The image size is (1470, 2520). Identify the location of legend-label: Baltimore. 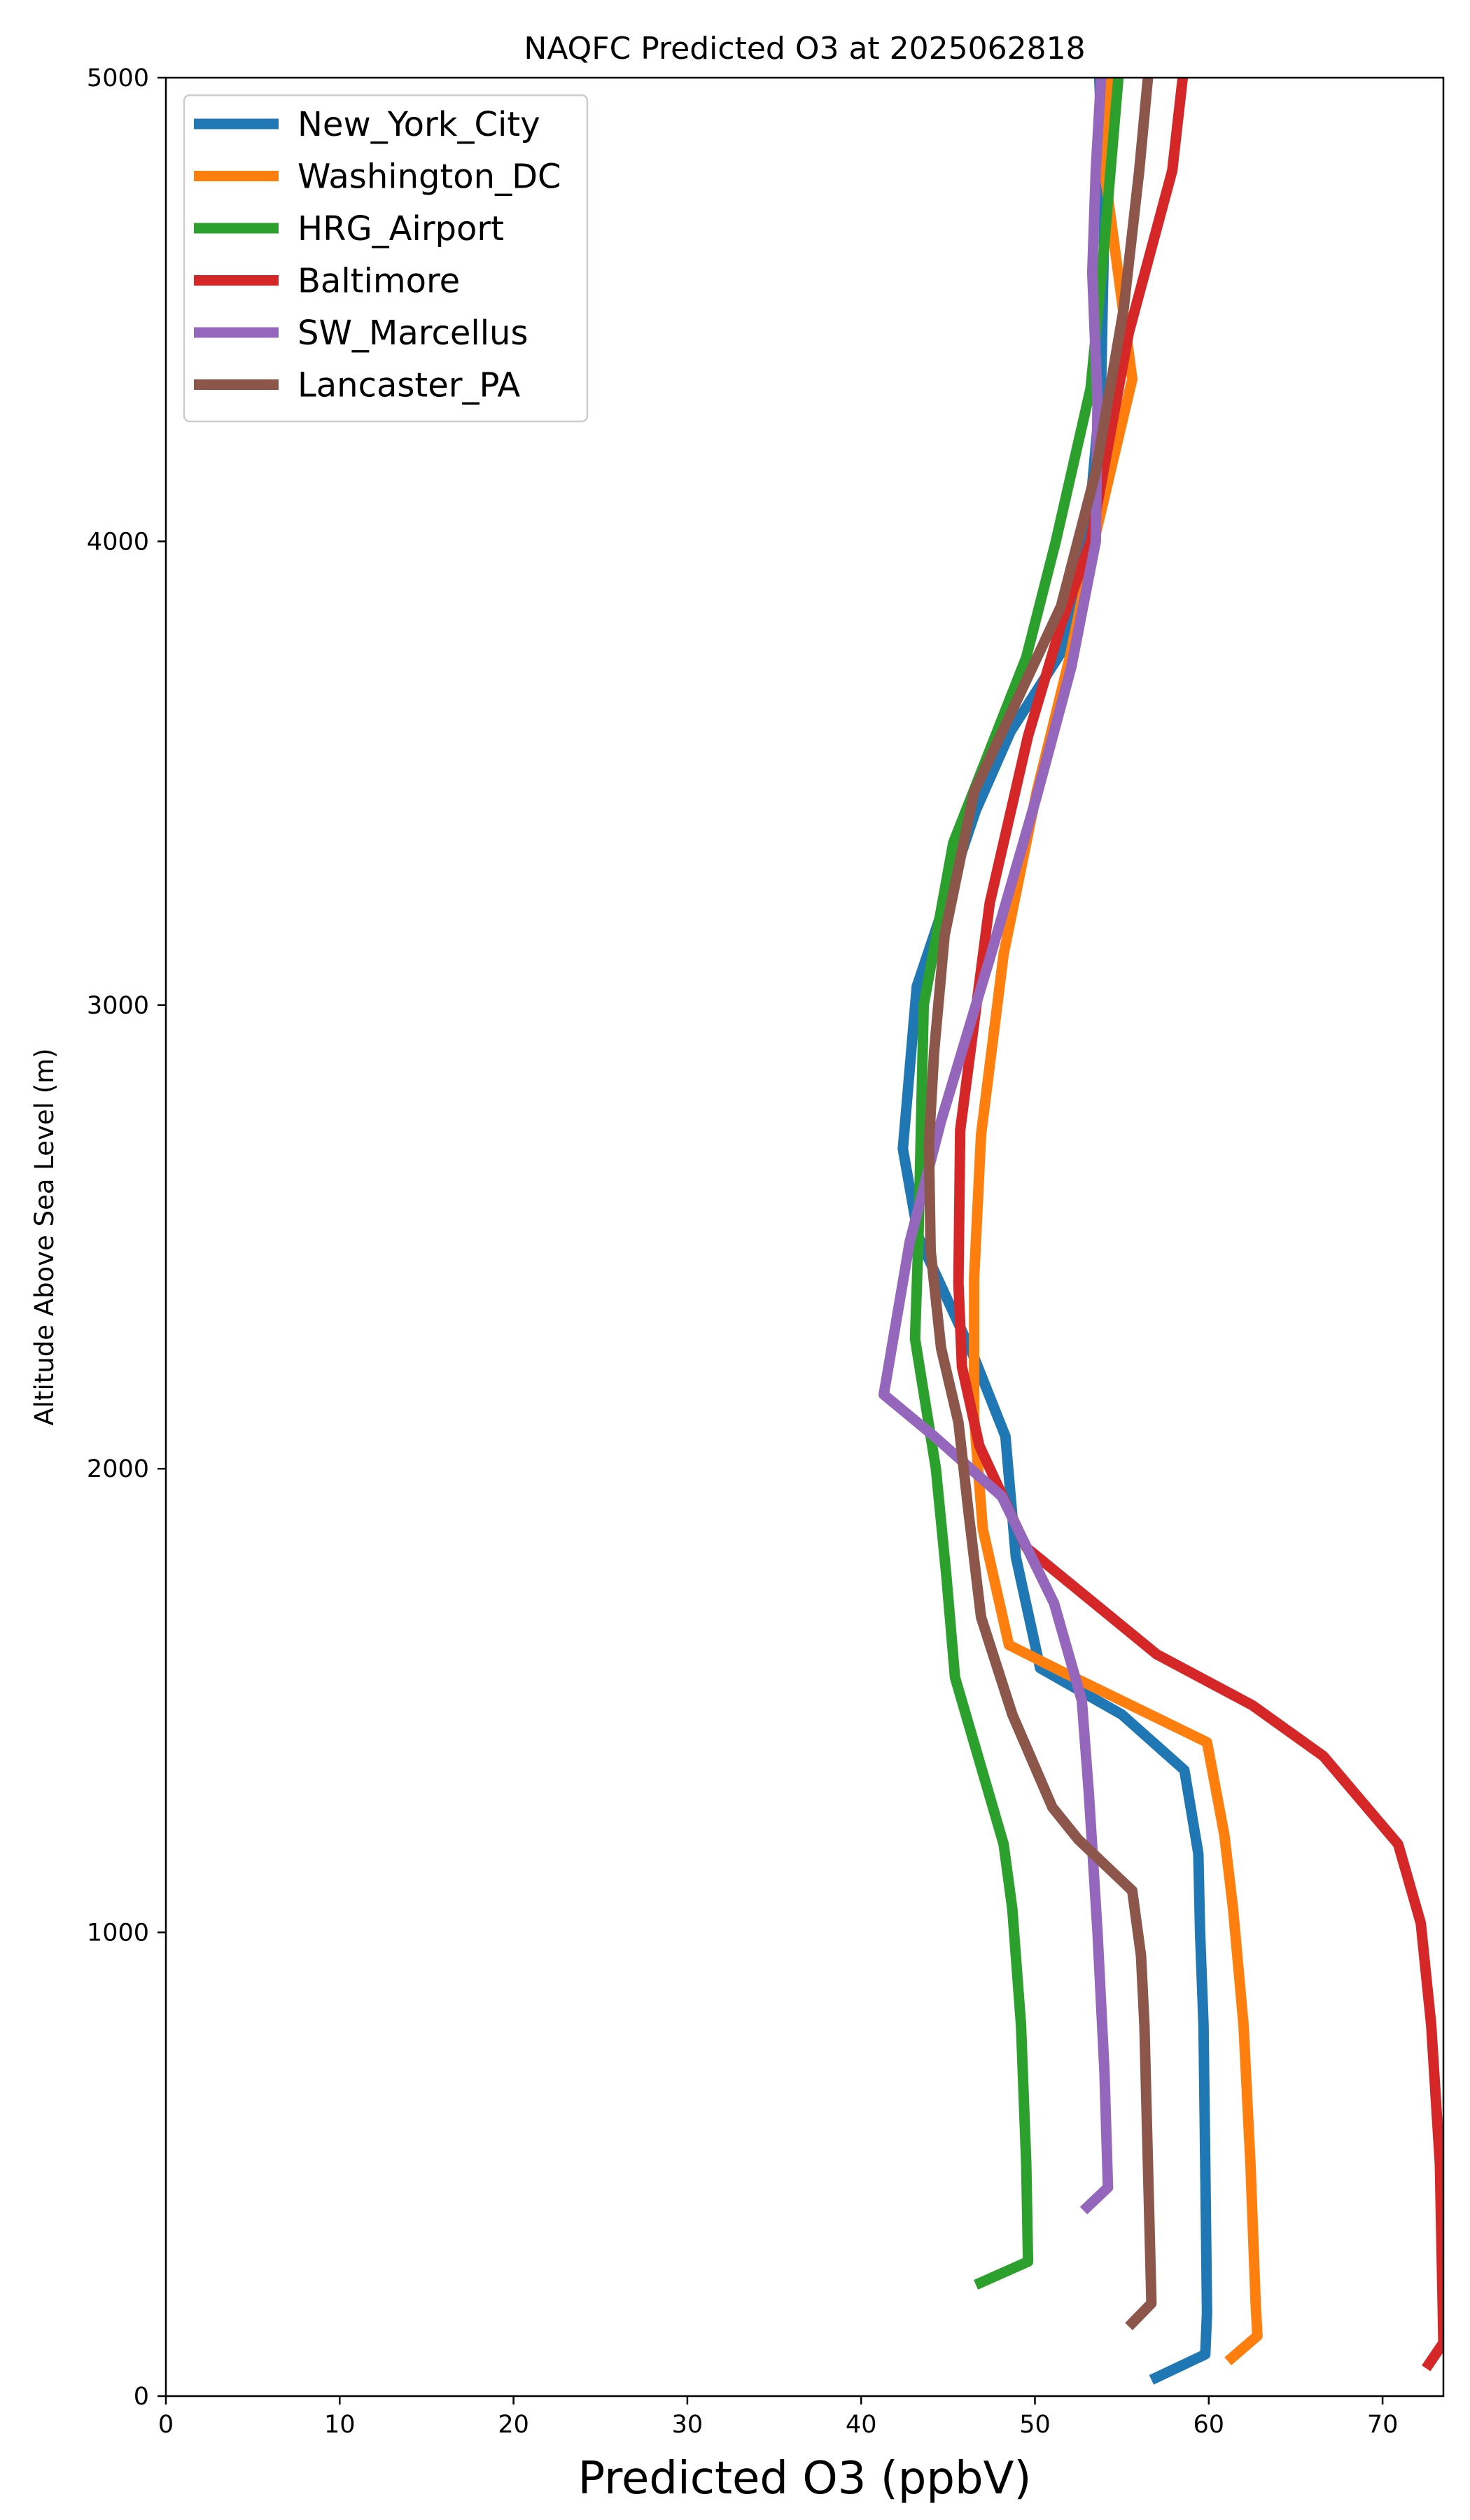
(379, 281).